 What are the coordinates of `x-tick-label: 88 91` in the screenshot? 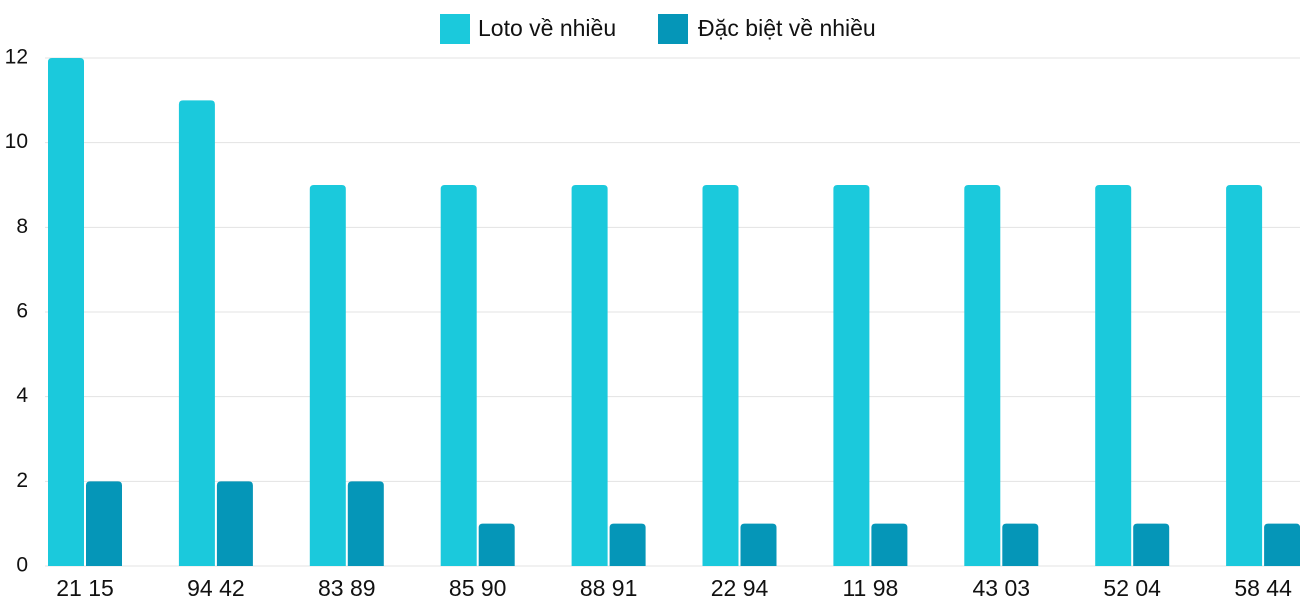 It's located at (609, 587).